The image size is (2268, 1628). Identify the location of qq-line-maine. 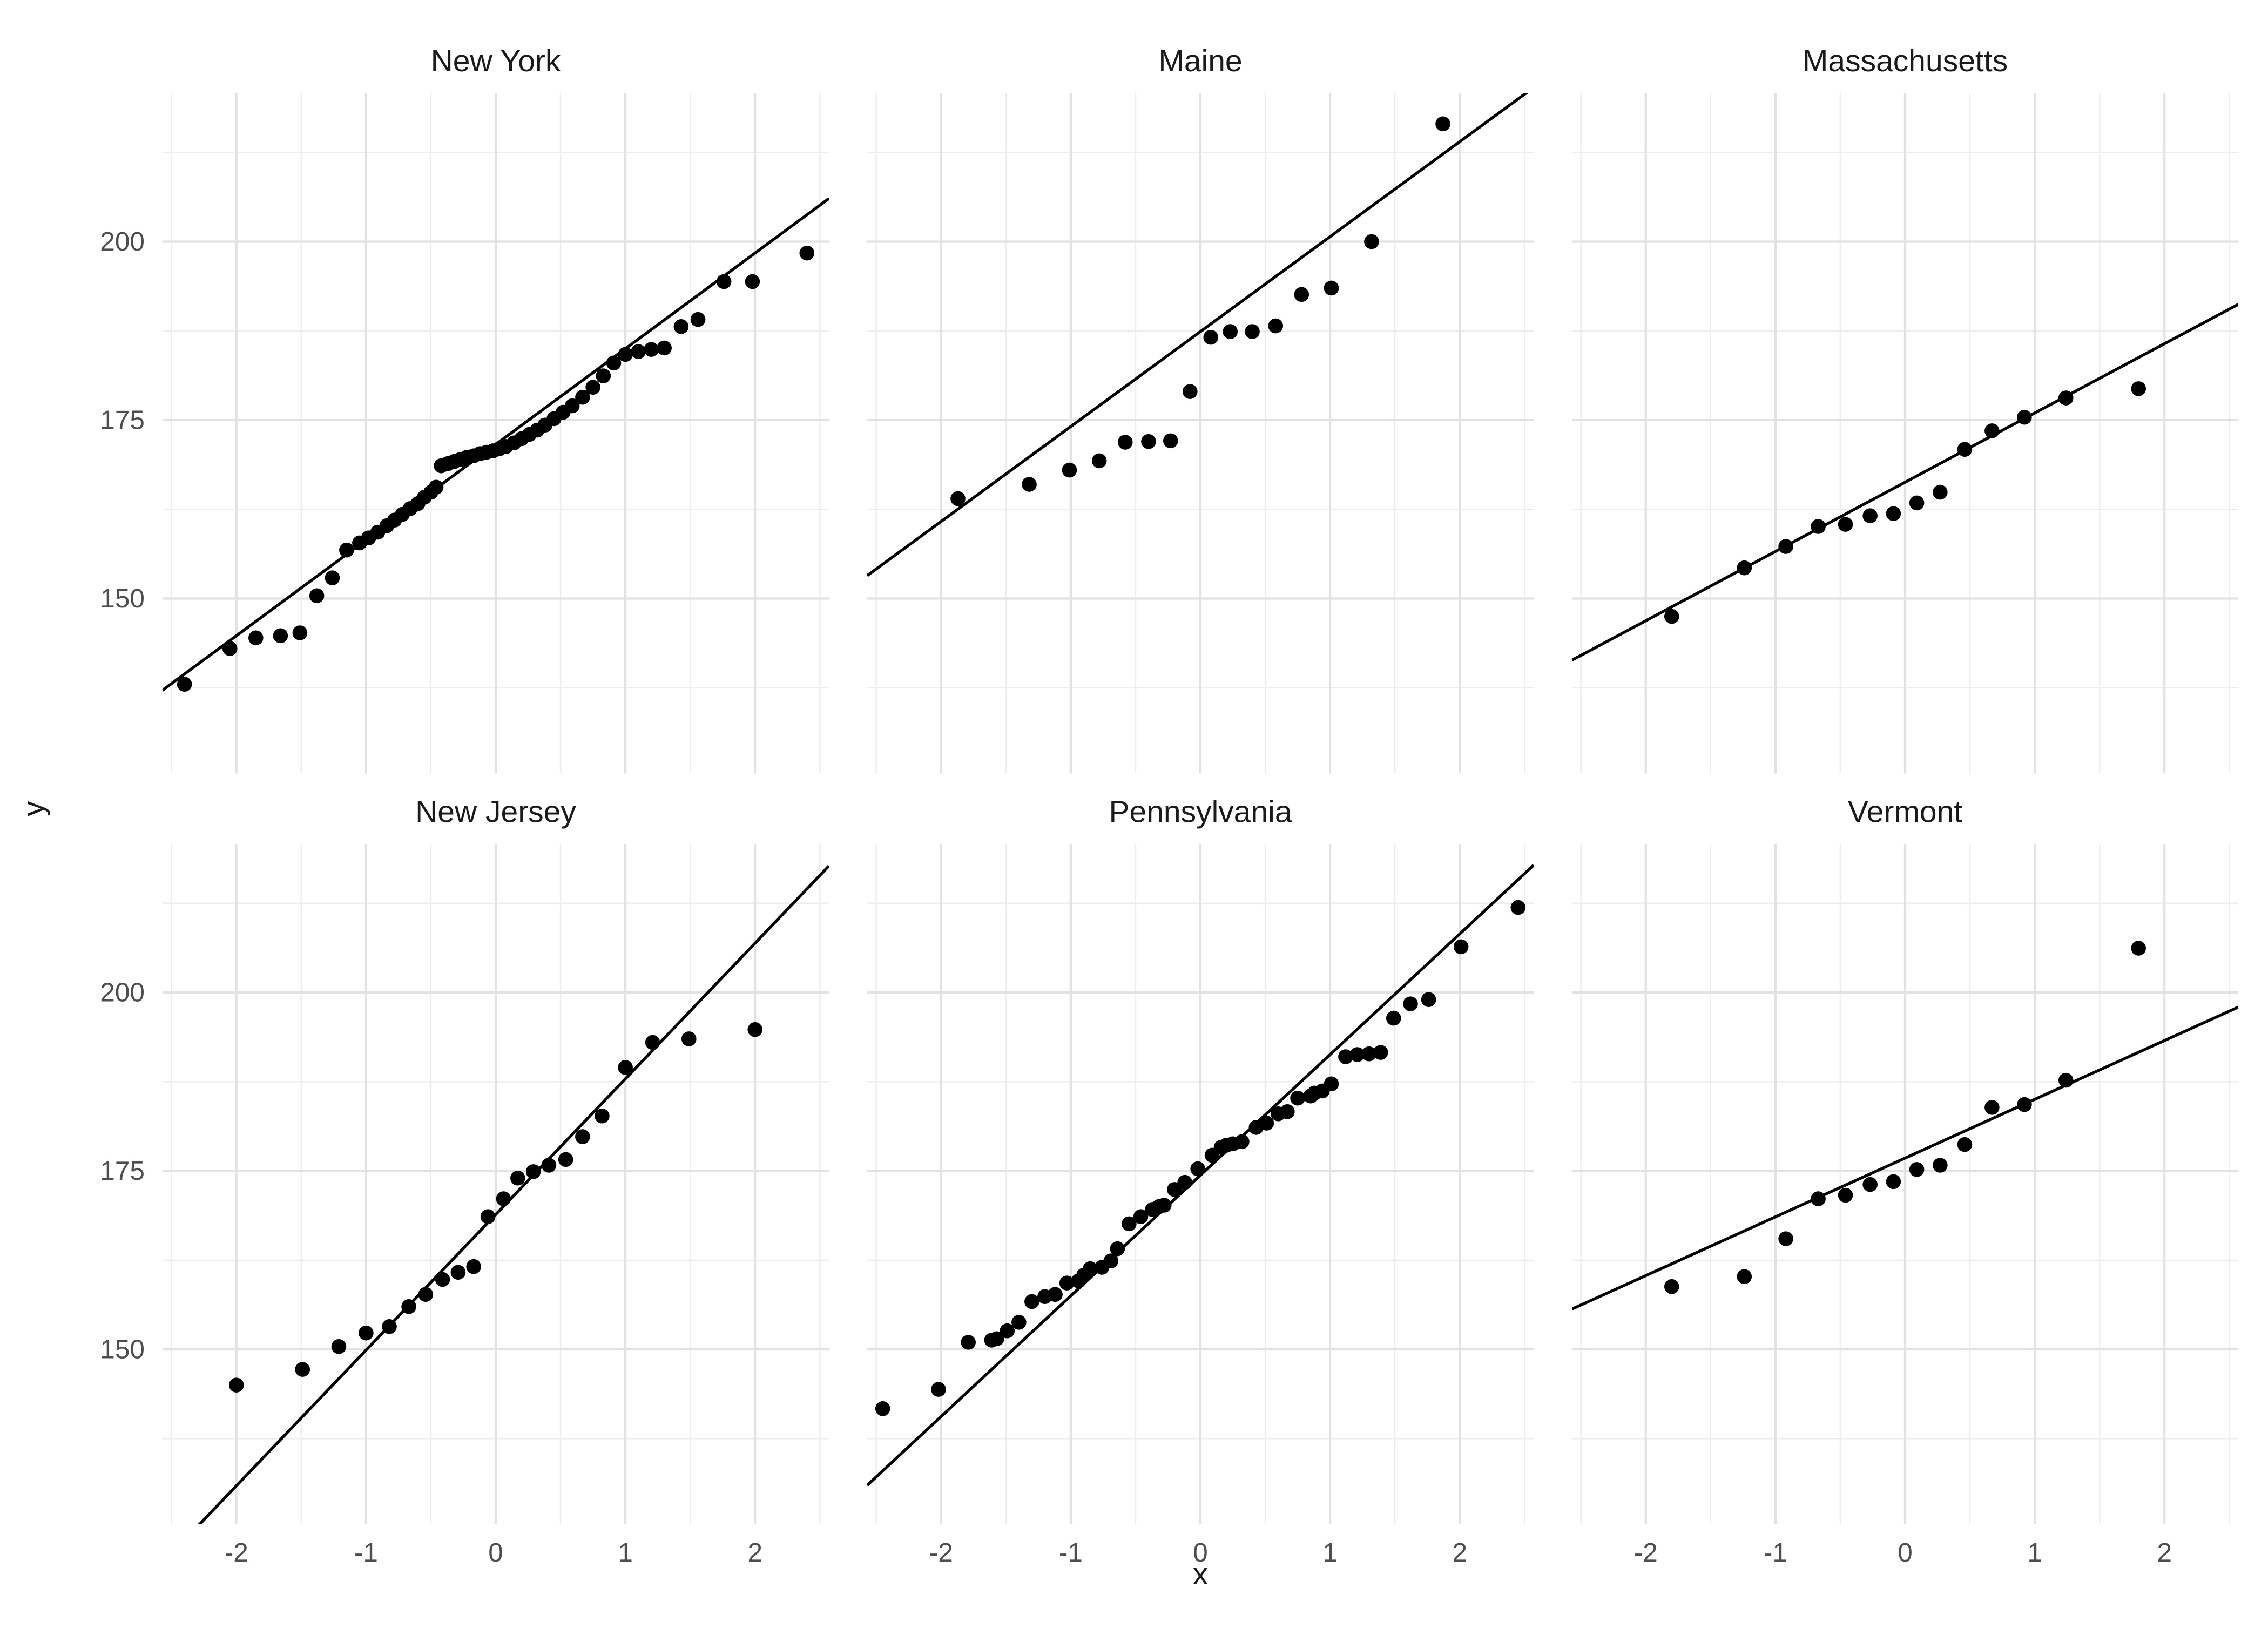
(1198, 335).